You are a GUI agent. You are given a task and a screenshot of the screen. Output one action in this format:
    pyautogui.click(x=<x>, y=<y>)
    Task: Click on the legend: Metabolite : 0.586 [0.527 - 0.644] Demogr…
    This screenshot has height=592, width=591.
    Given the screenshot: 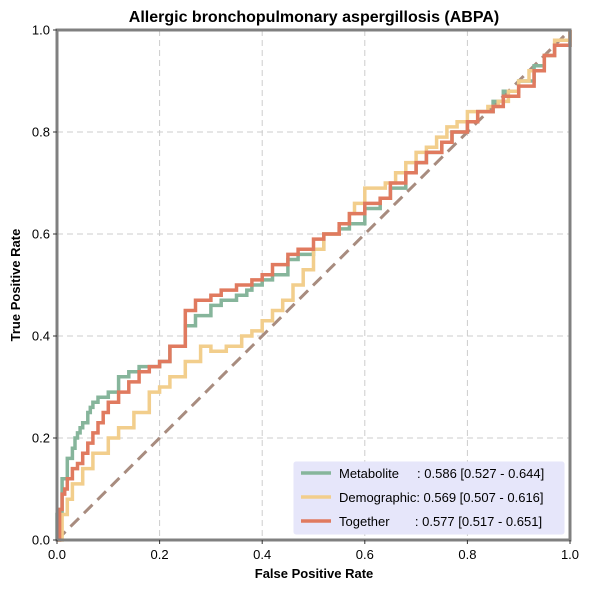 What is the action you would take?
    pyautogui.click(x=429, y=498)
    